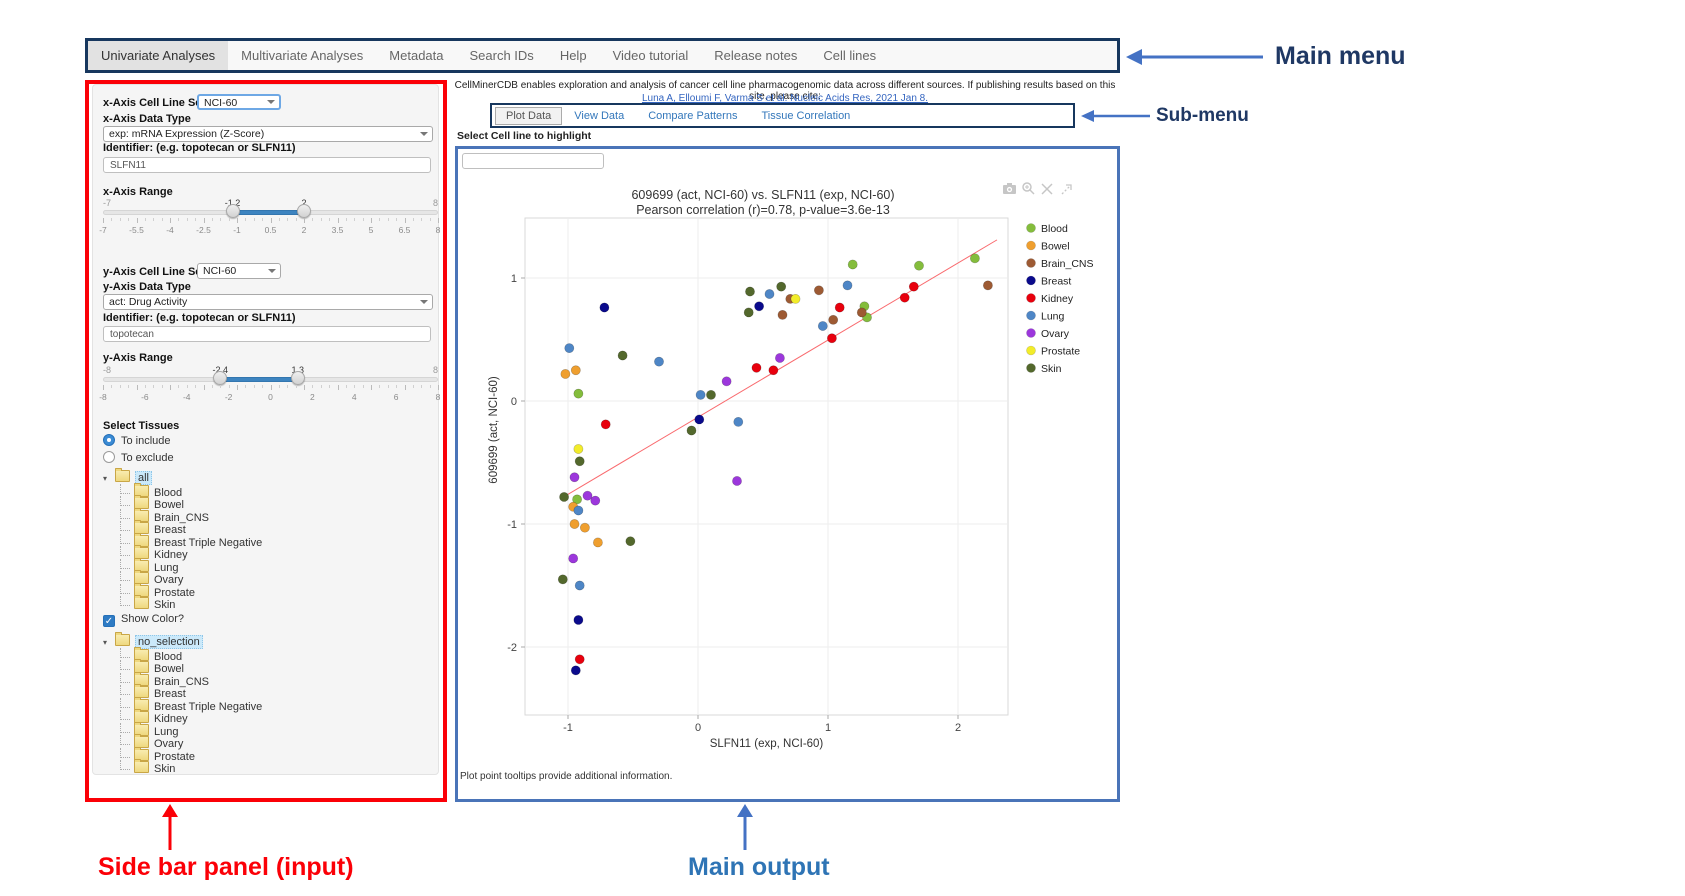  I want to click on checkbox-checked-icon, so click(109, 621).